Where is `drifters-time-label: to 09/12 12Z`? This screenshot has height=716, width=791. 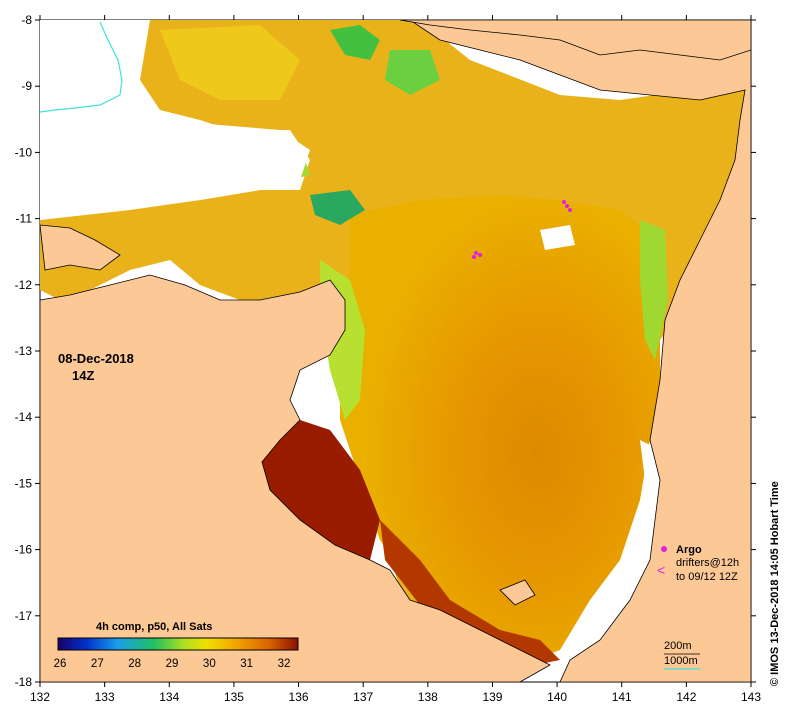
drifters-time-label: to 09/12 12Z is located at coordinates (707, 577).